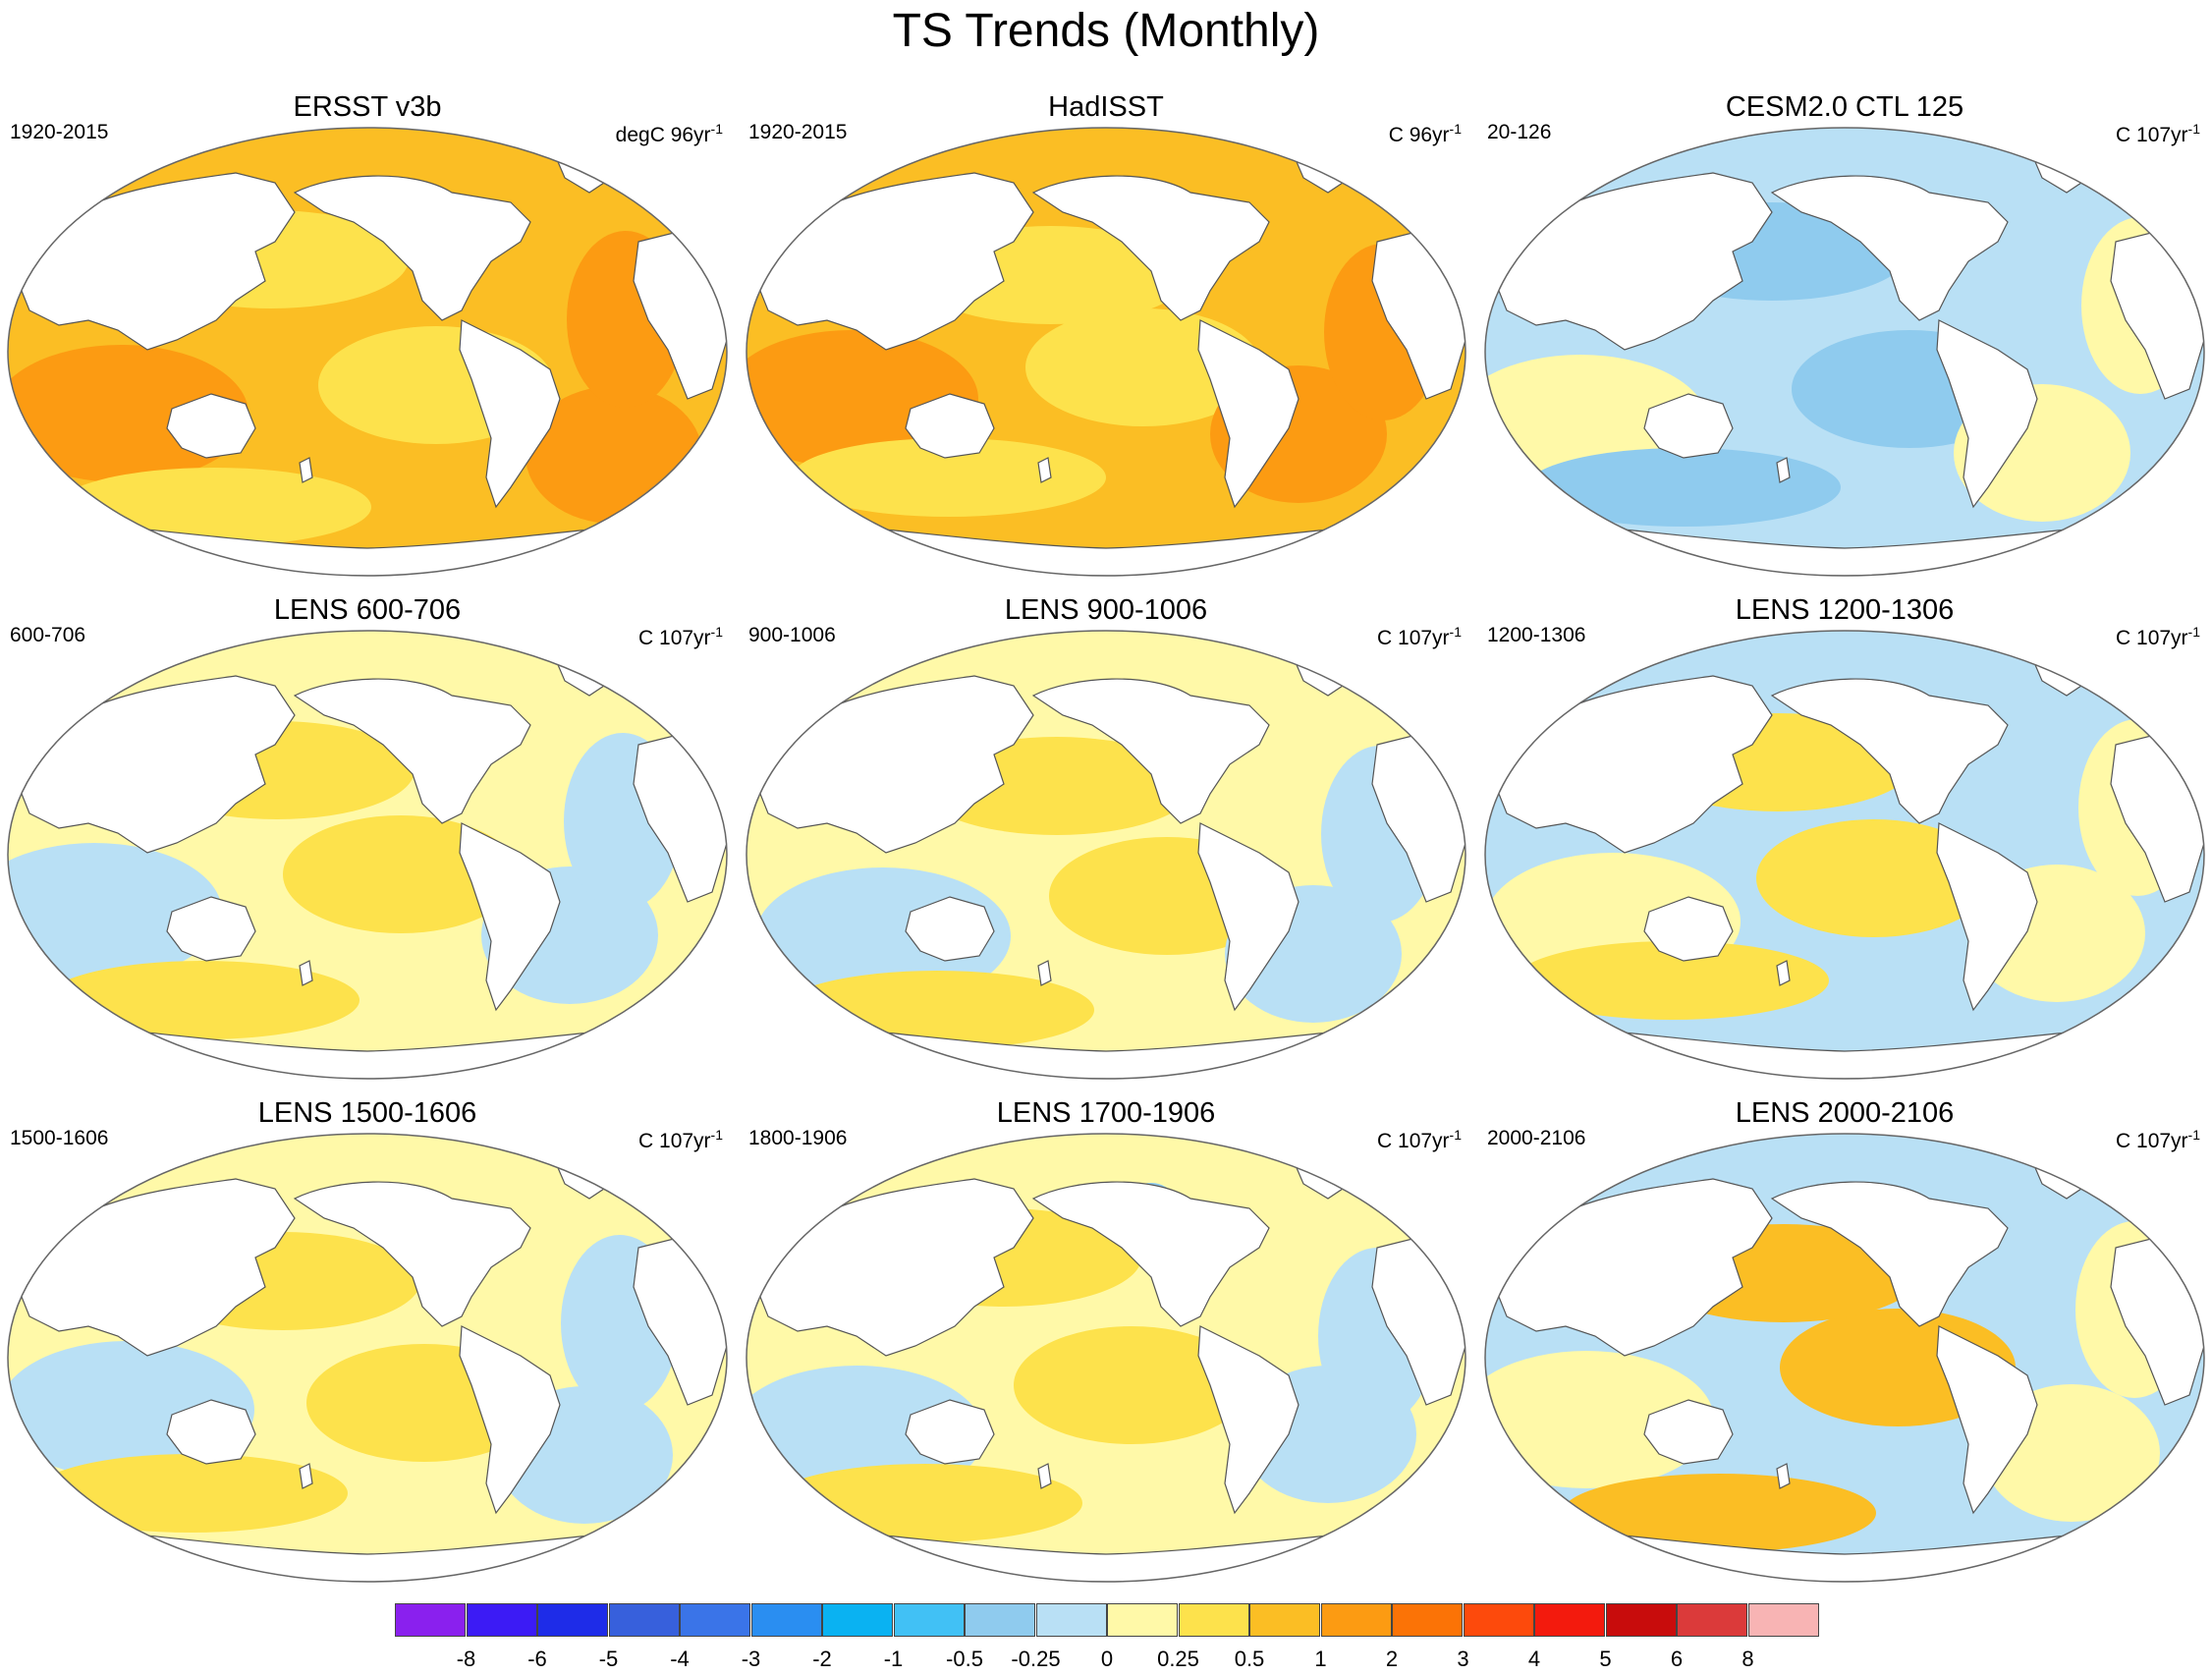 The height and width of the screenshot is (1676, 2212). Describe the element at coordinates (466, 1659) in the screenshot. I see `colorbar-tick-label: -8` at that location.